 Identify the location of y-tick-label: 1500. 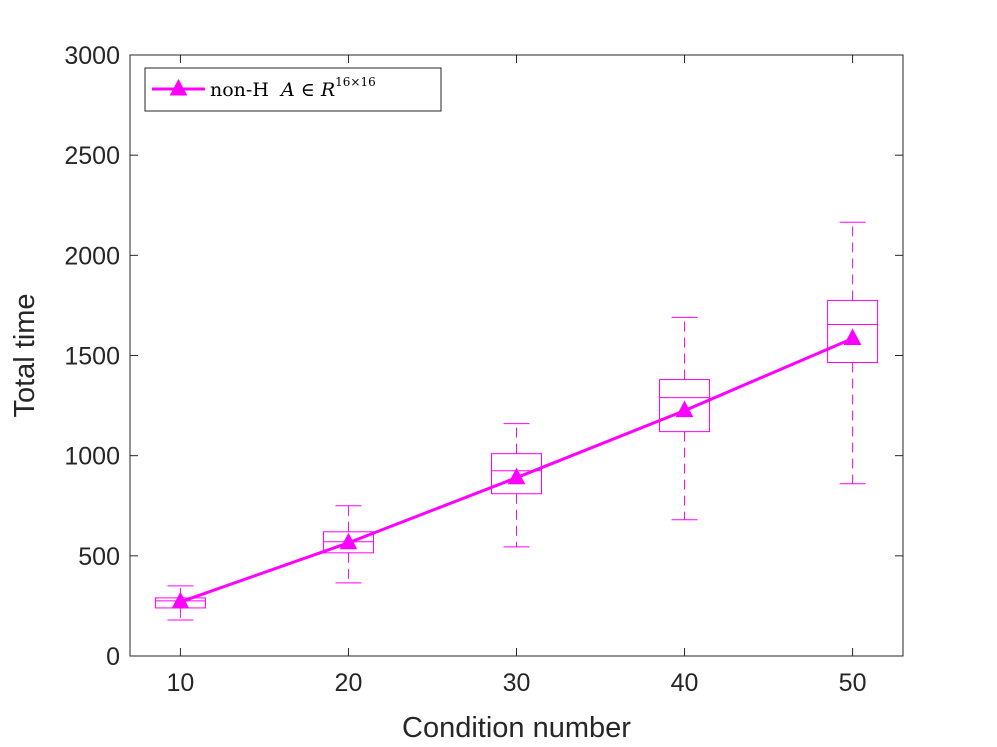
(92, 357).